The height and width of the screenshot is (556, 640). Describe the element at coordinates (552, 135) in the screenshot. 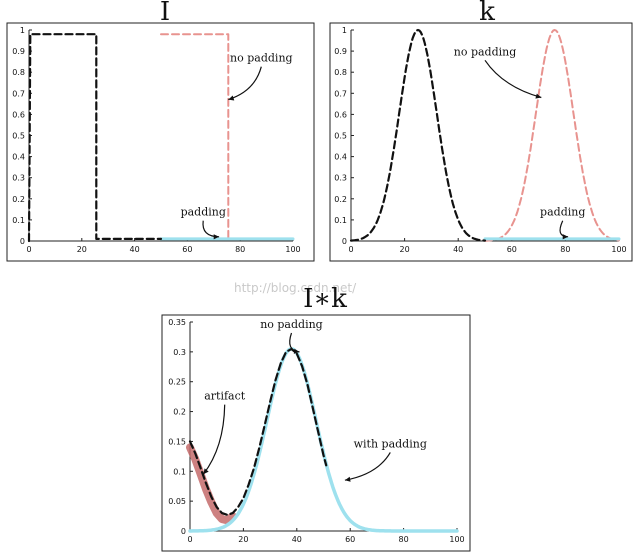

I see `series-line-pink-dashed` at that location.